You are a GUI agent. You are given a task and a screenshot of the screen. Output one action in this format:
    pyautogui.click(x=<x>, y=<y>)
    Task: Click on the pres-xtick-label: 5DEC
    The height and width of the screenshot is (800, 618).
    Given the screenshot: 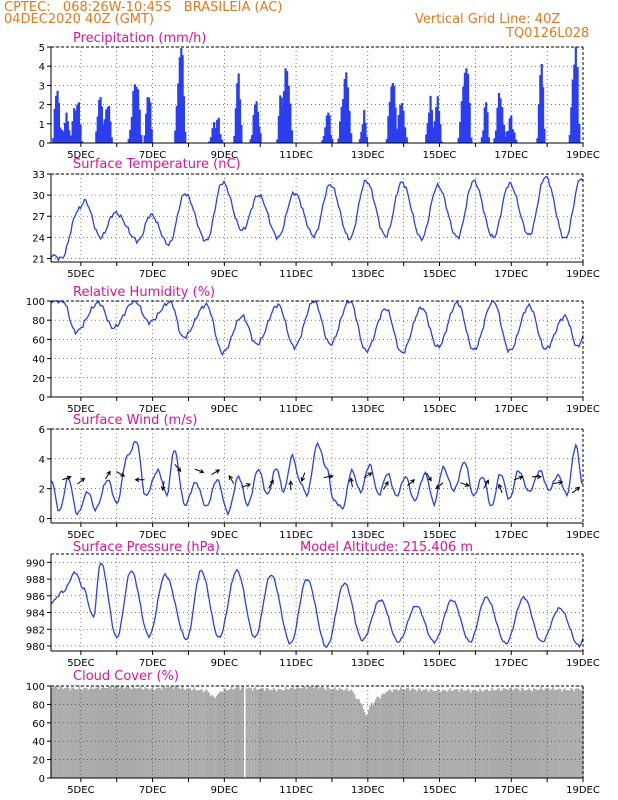 What is the action you would take?
    pyautogui.click(x=80, y=663)
    